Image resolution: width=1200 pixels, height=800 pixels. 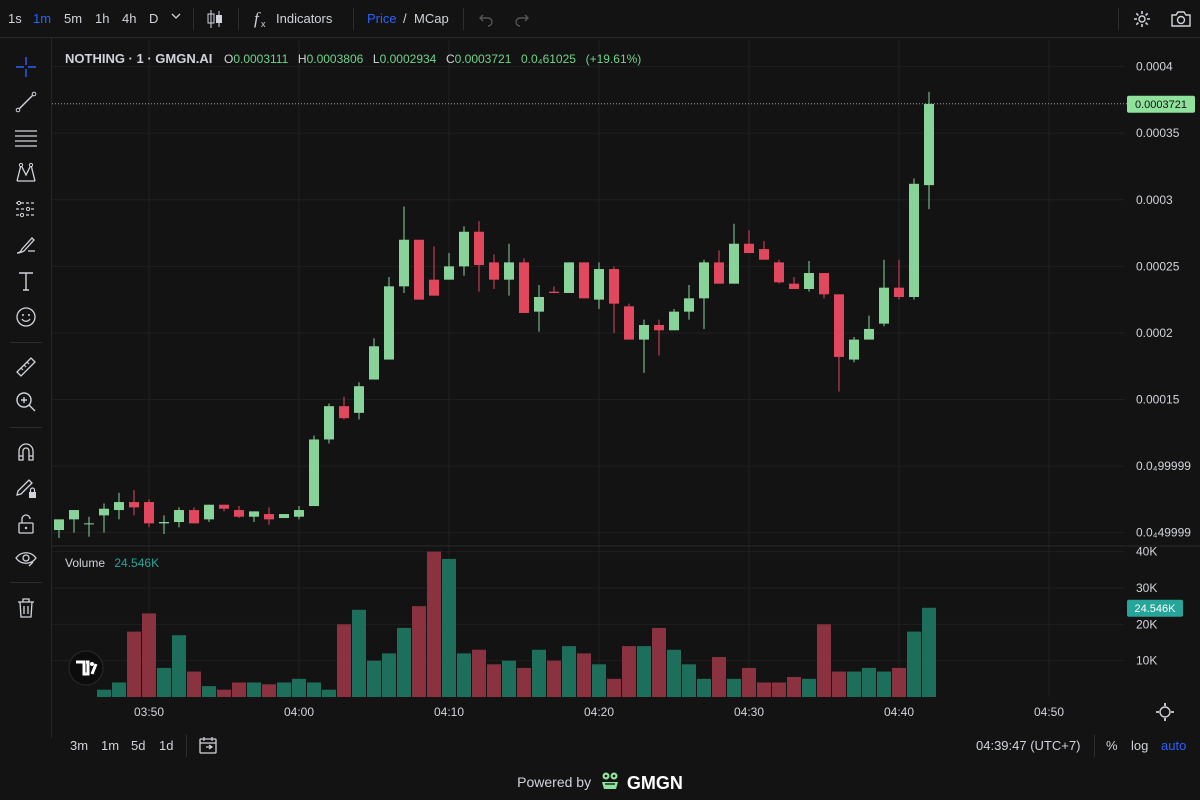 What do you see at coordinates (1174, 745) in the screenshot?
I see `auto-toggle: auto` at bounding box center [1174, 745].